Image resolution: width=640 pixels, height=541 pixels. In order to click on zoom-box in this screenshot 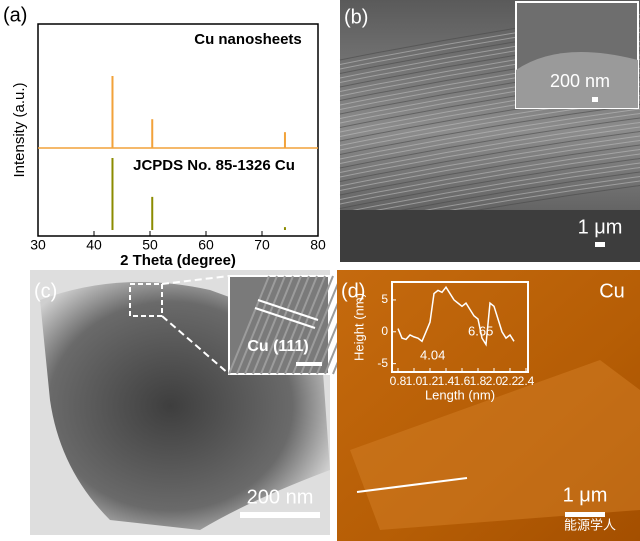, I will do `click(146, 300)`.